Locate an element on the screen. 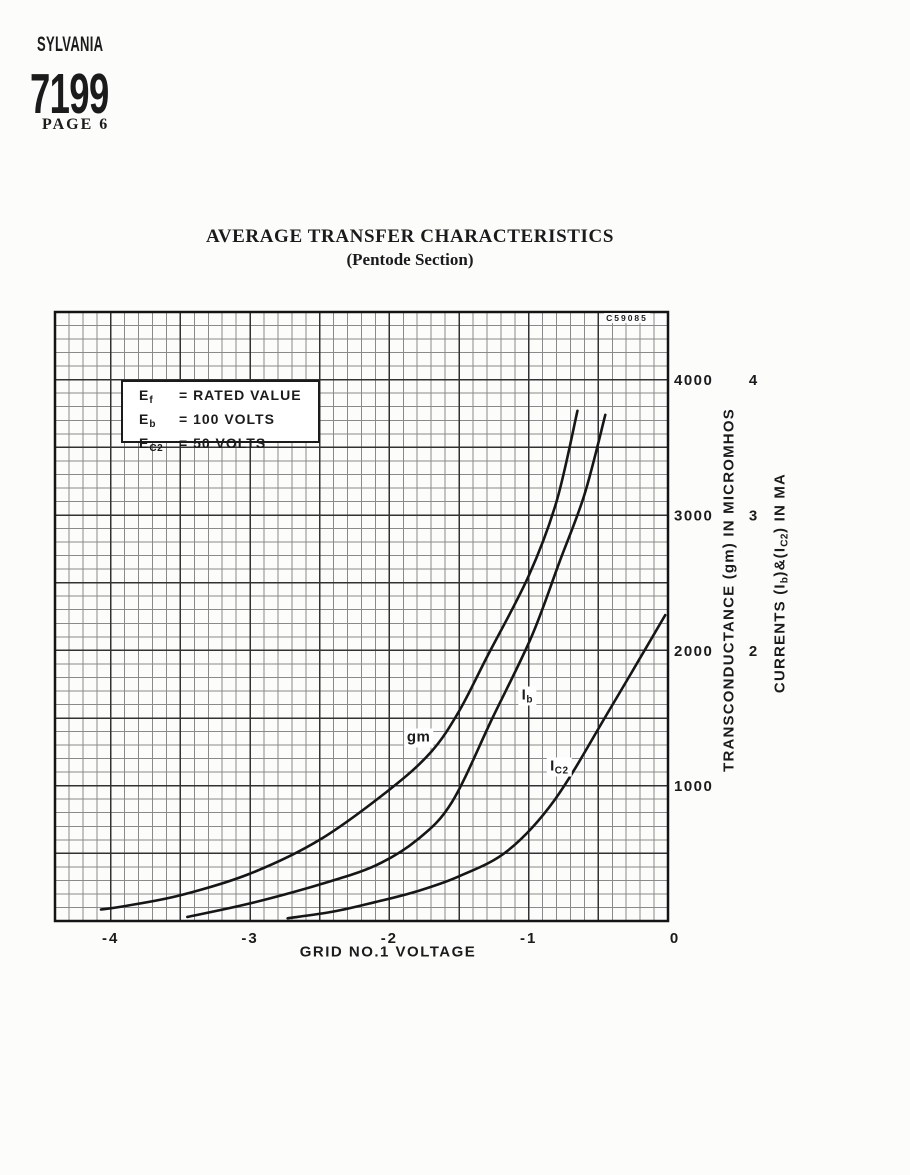  brand-logo: SYLVANIA is located at coordinates (70, 44).